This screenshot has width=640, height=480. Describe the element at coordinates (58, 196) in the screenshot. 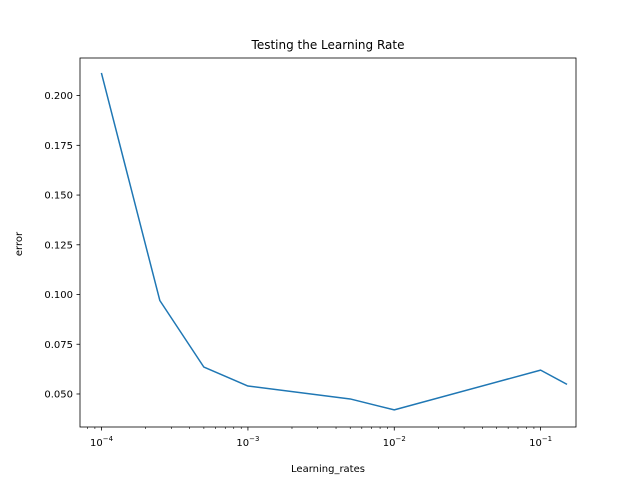

I see `y-tick-label: 0.150` at that location.